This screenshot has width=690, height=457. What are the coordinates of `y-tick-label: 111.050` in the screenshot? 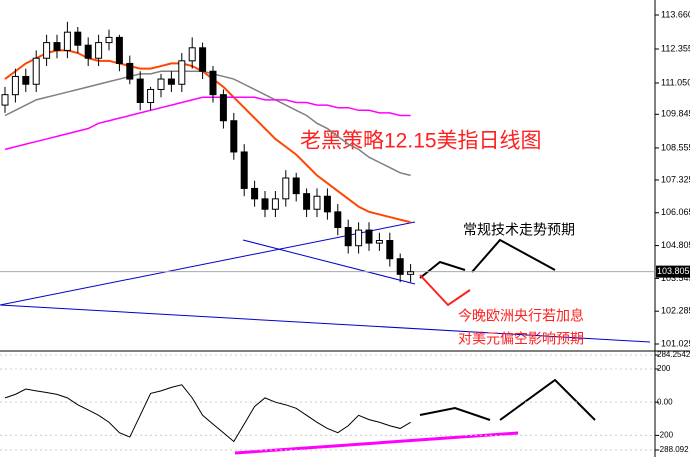 It's located at (675, 82).